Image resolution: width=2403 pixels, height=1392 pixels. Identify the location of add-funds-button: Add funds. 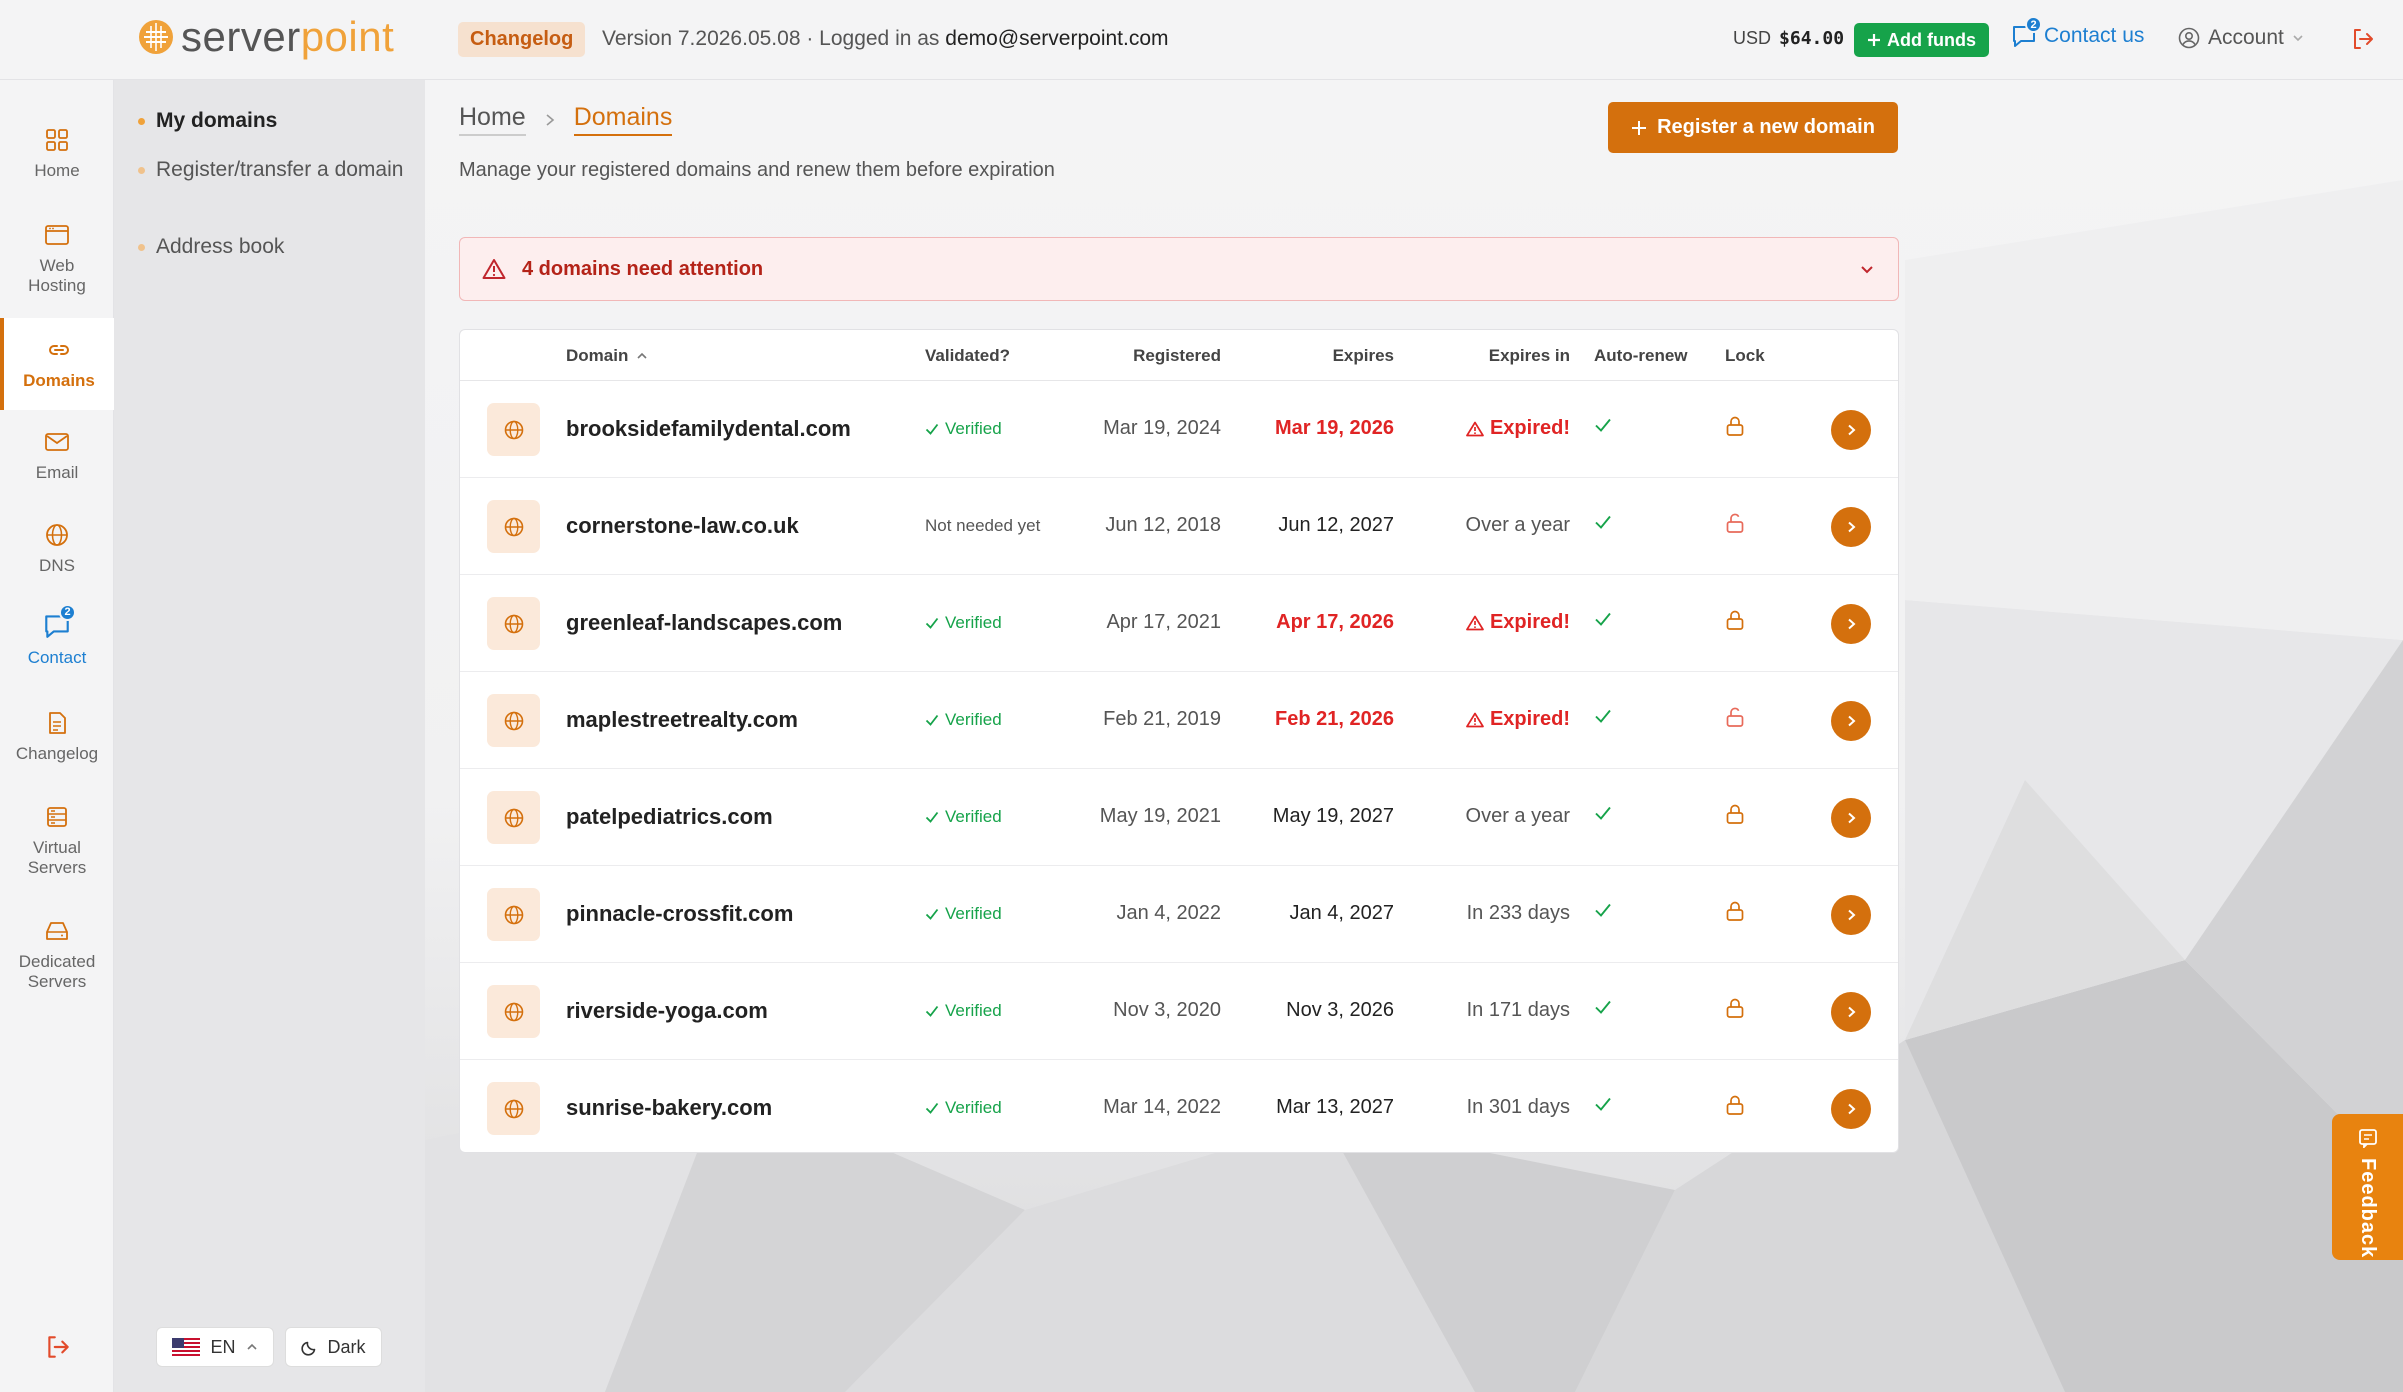
(1921, 40).